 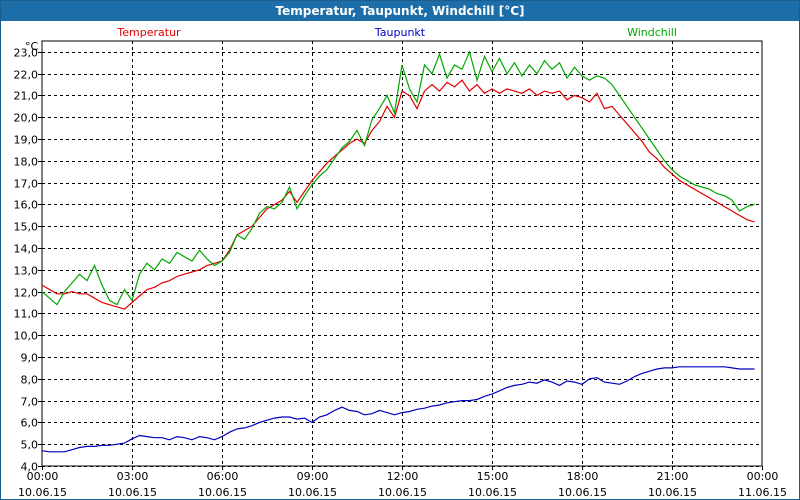 What do you see at coordinates (673, 476) in the screenshot?
I see `x-tick-label-time: 21:00` at bounding box center [673, 476].